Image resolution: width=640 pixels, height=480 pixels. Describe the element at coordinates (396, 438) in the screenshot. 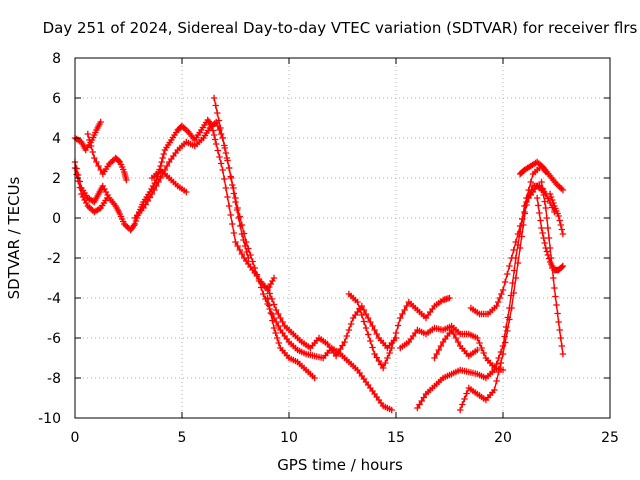

I see `x-tick-label: 15` at that location.